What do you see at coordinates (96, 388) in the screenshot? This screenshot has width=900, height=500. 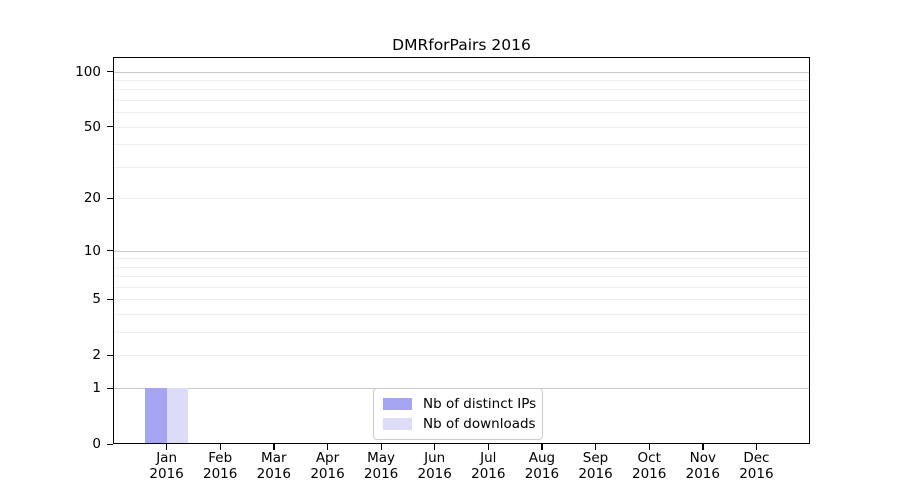 I see `y-tick-label: 1` at bounding box center [96, 388].